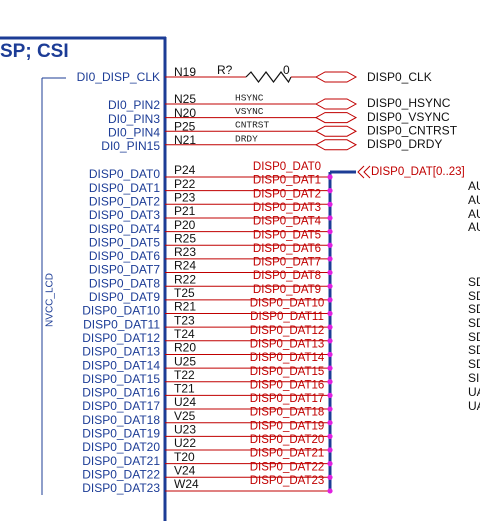 This screenshot has height=521, width=480. I want to click on pin-number: P24, so click(185, 170).